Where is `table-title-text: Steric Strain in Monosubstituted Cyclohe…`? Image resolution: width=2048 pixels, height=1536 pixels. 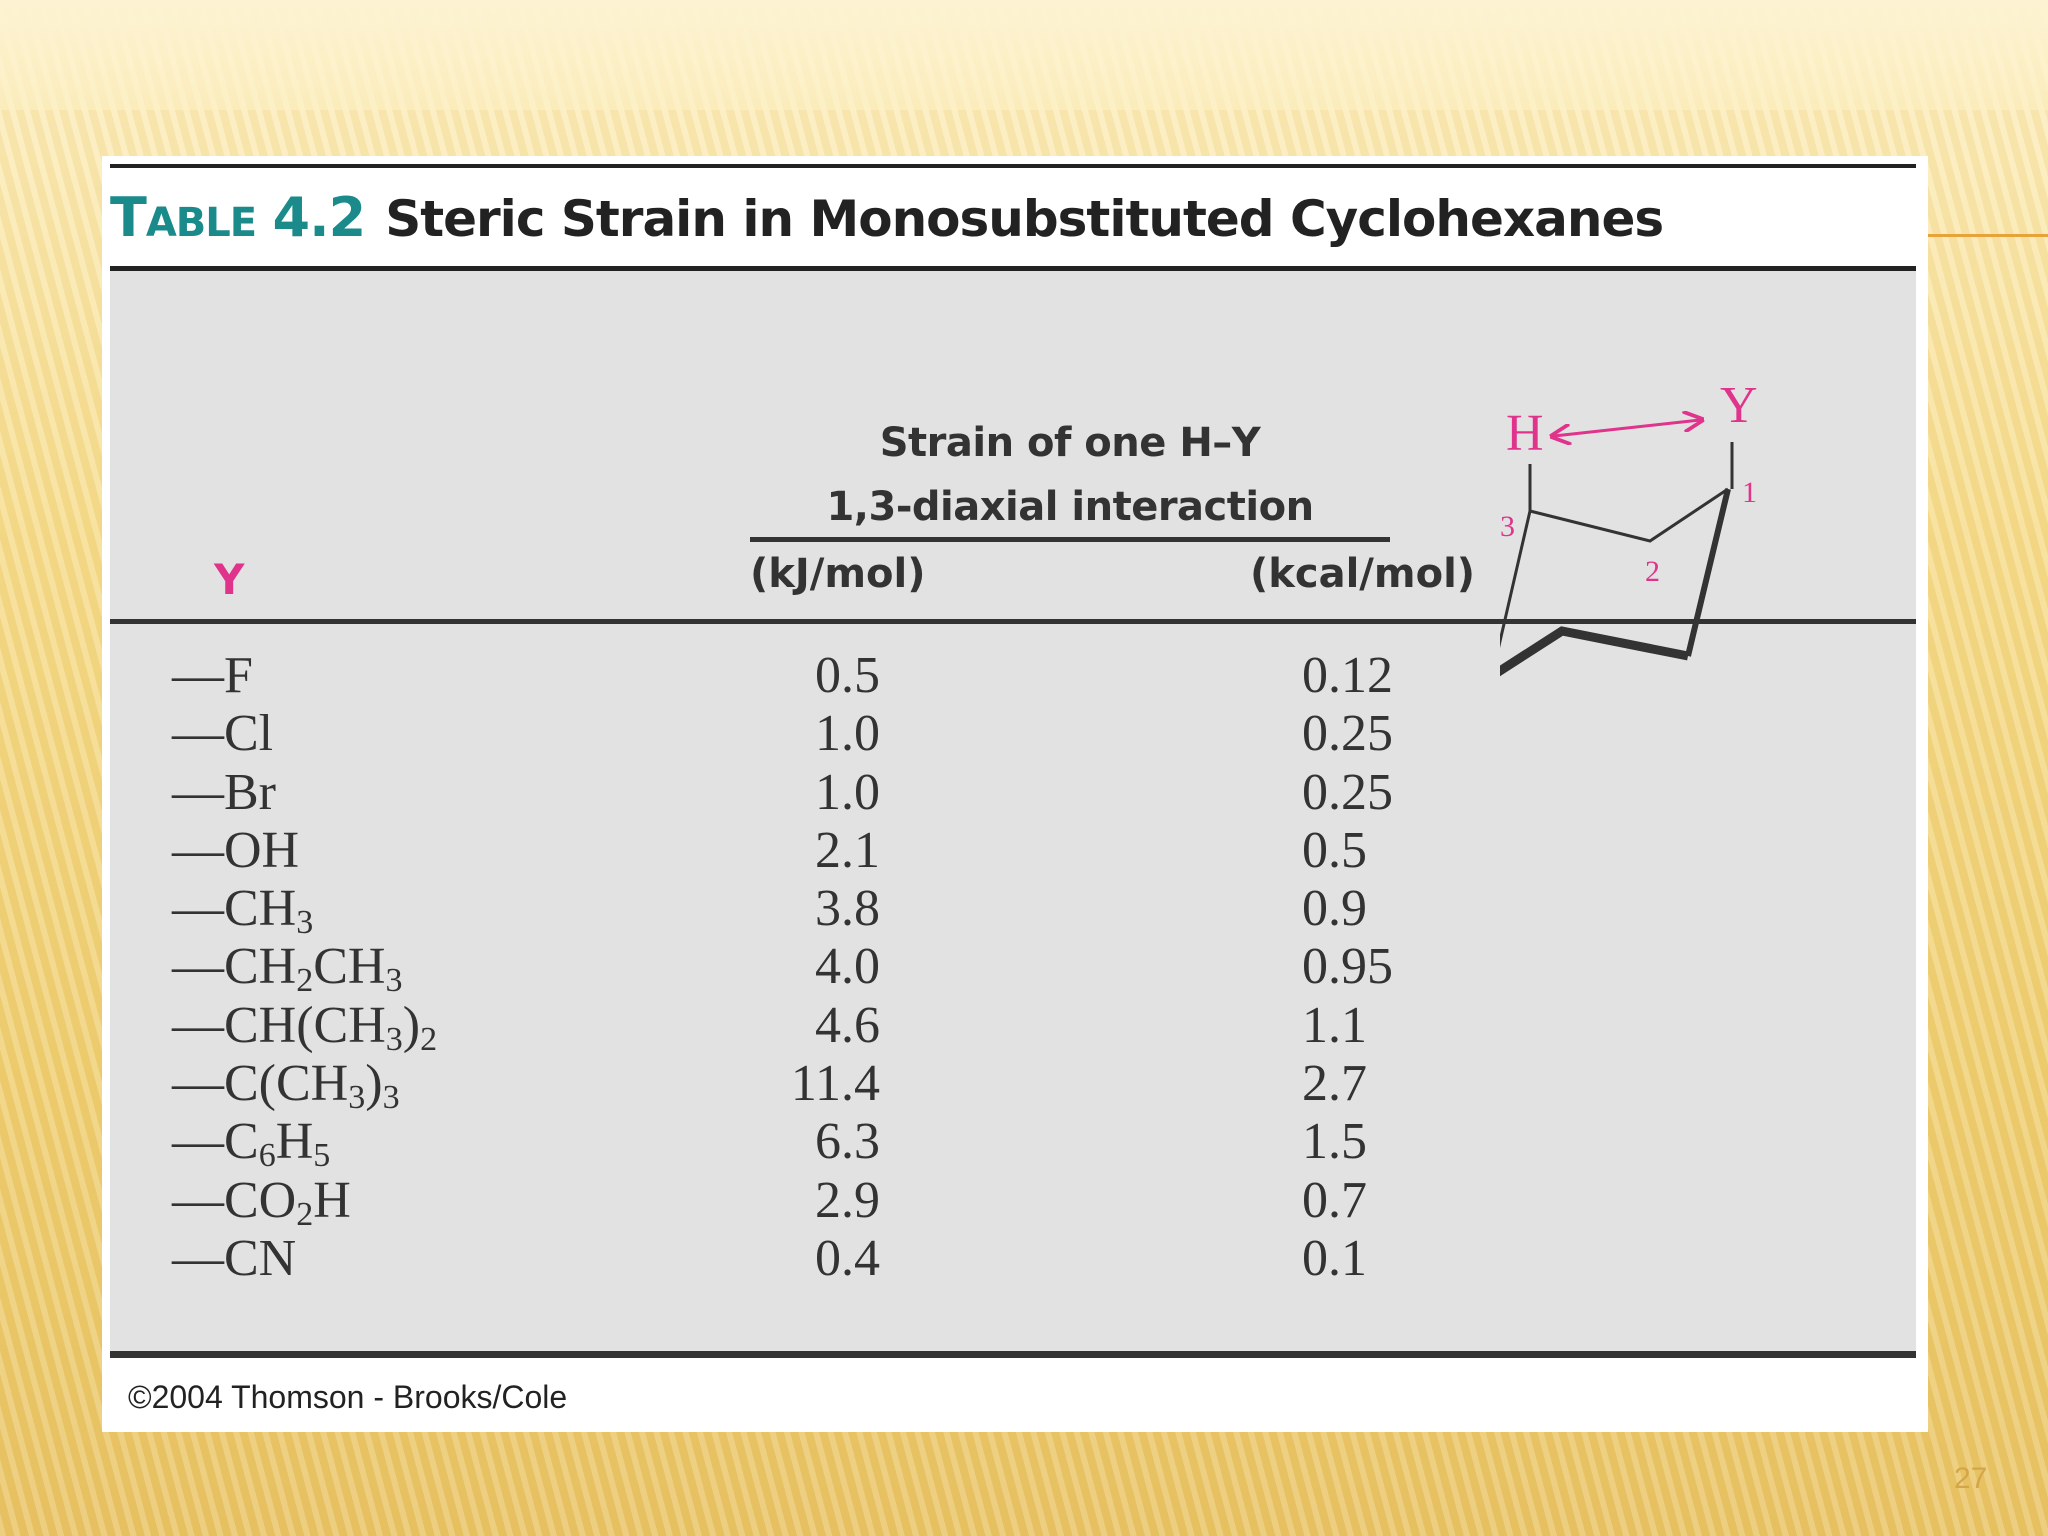 table-title-text: Steric Strain in Monosubstituted Cyclohe… is located at coordinates (1024, 219).